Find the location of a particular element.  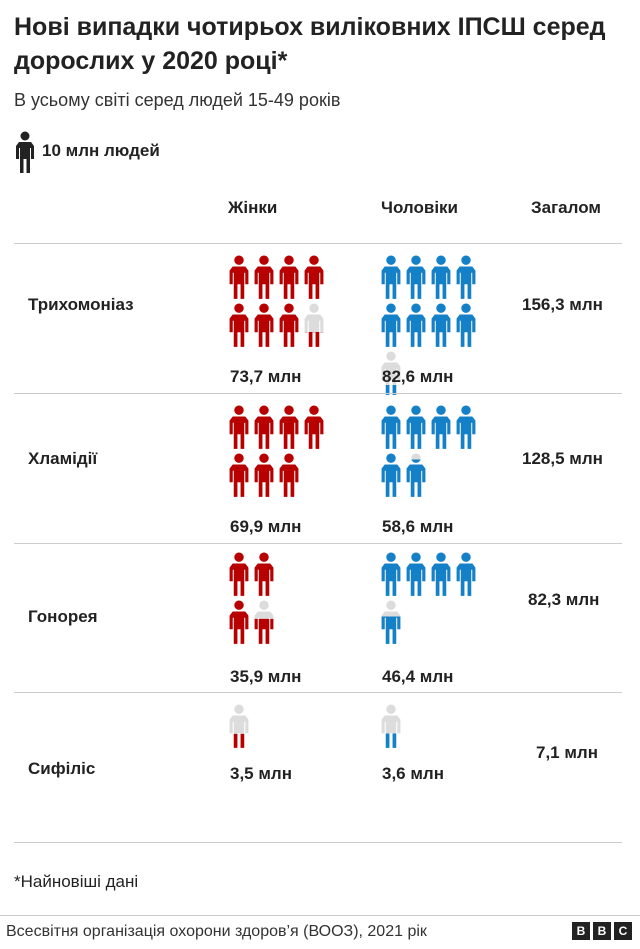

value-men: 3,6 млн is located at coordinates (413, 773).